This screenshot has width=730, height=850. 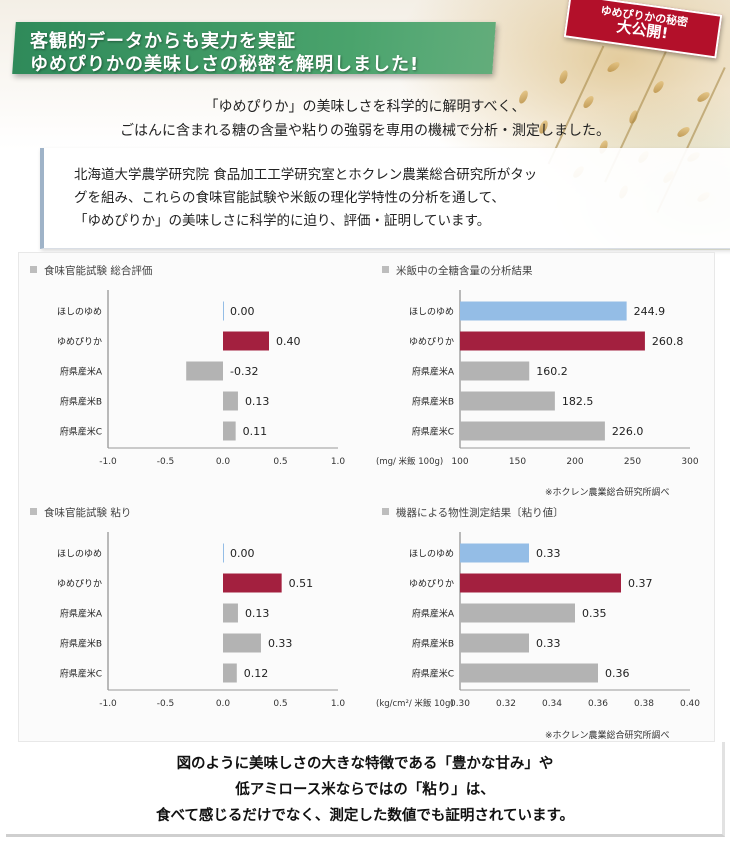 I want to click on panel-line3: 「ゆめぴりか」の美味しさに科学的に迫り、評価・証明しています。, so click(x=282, y=221).